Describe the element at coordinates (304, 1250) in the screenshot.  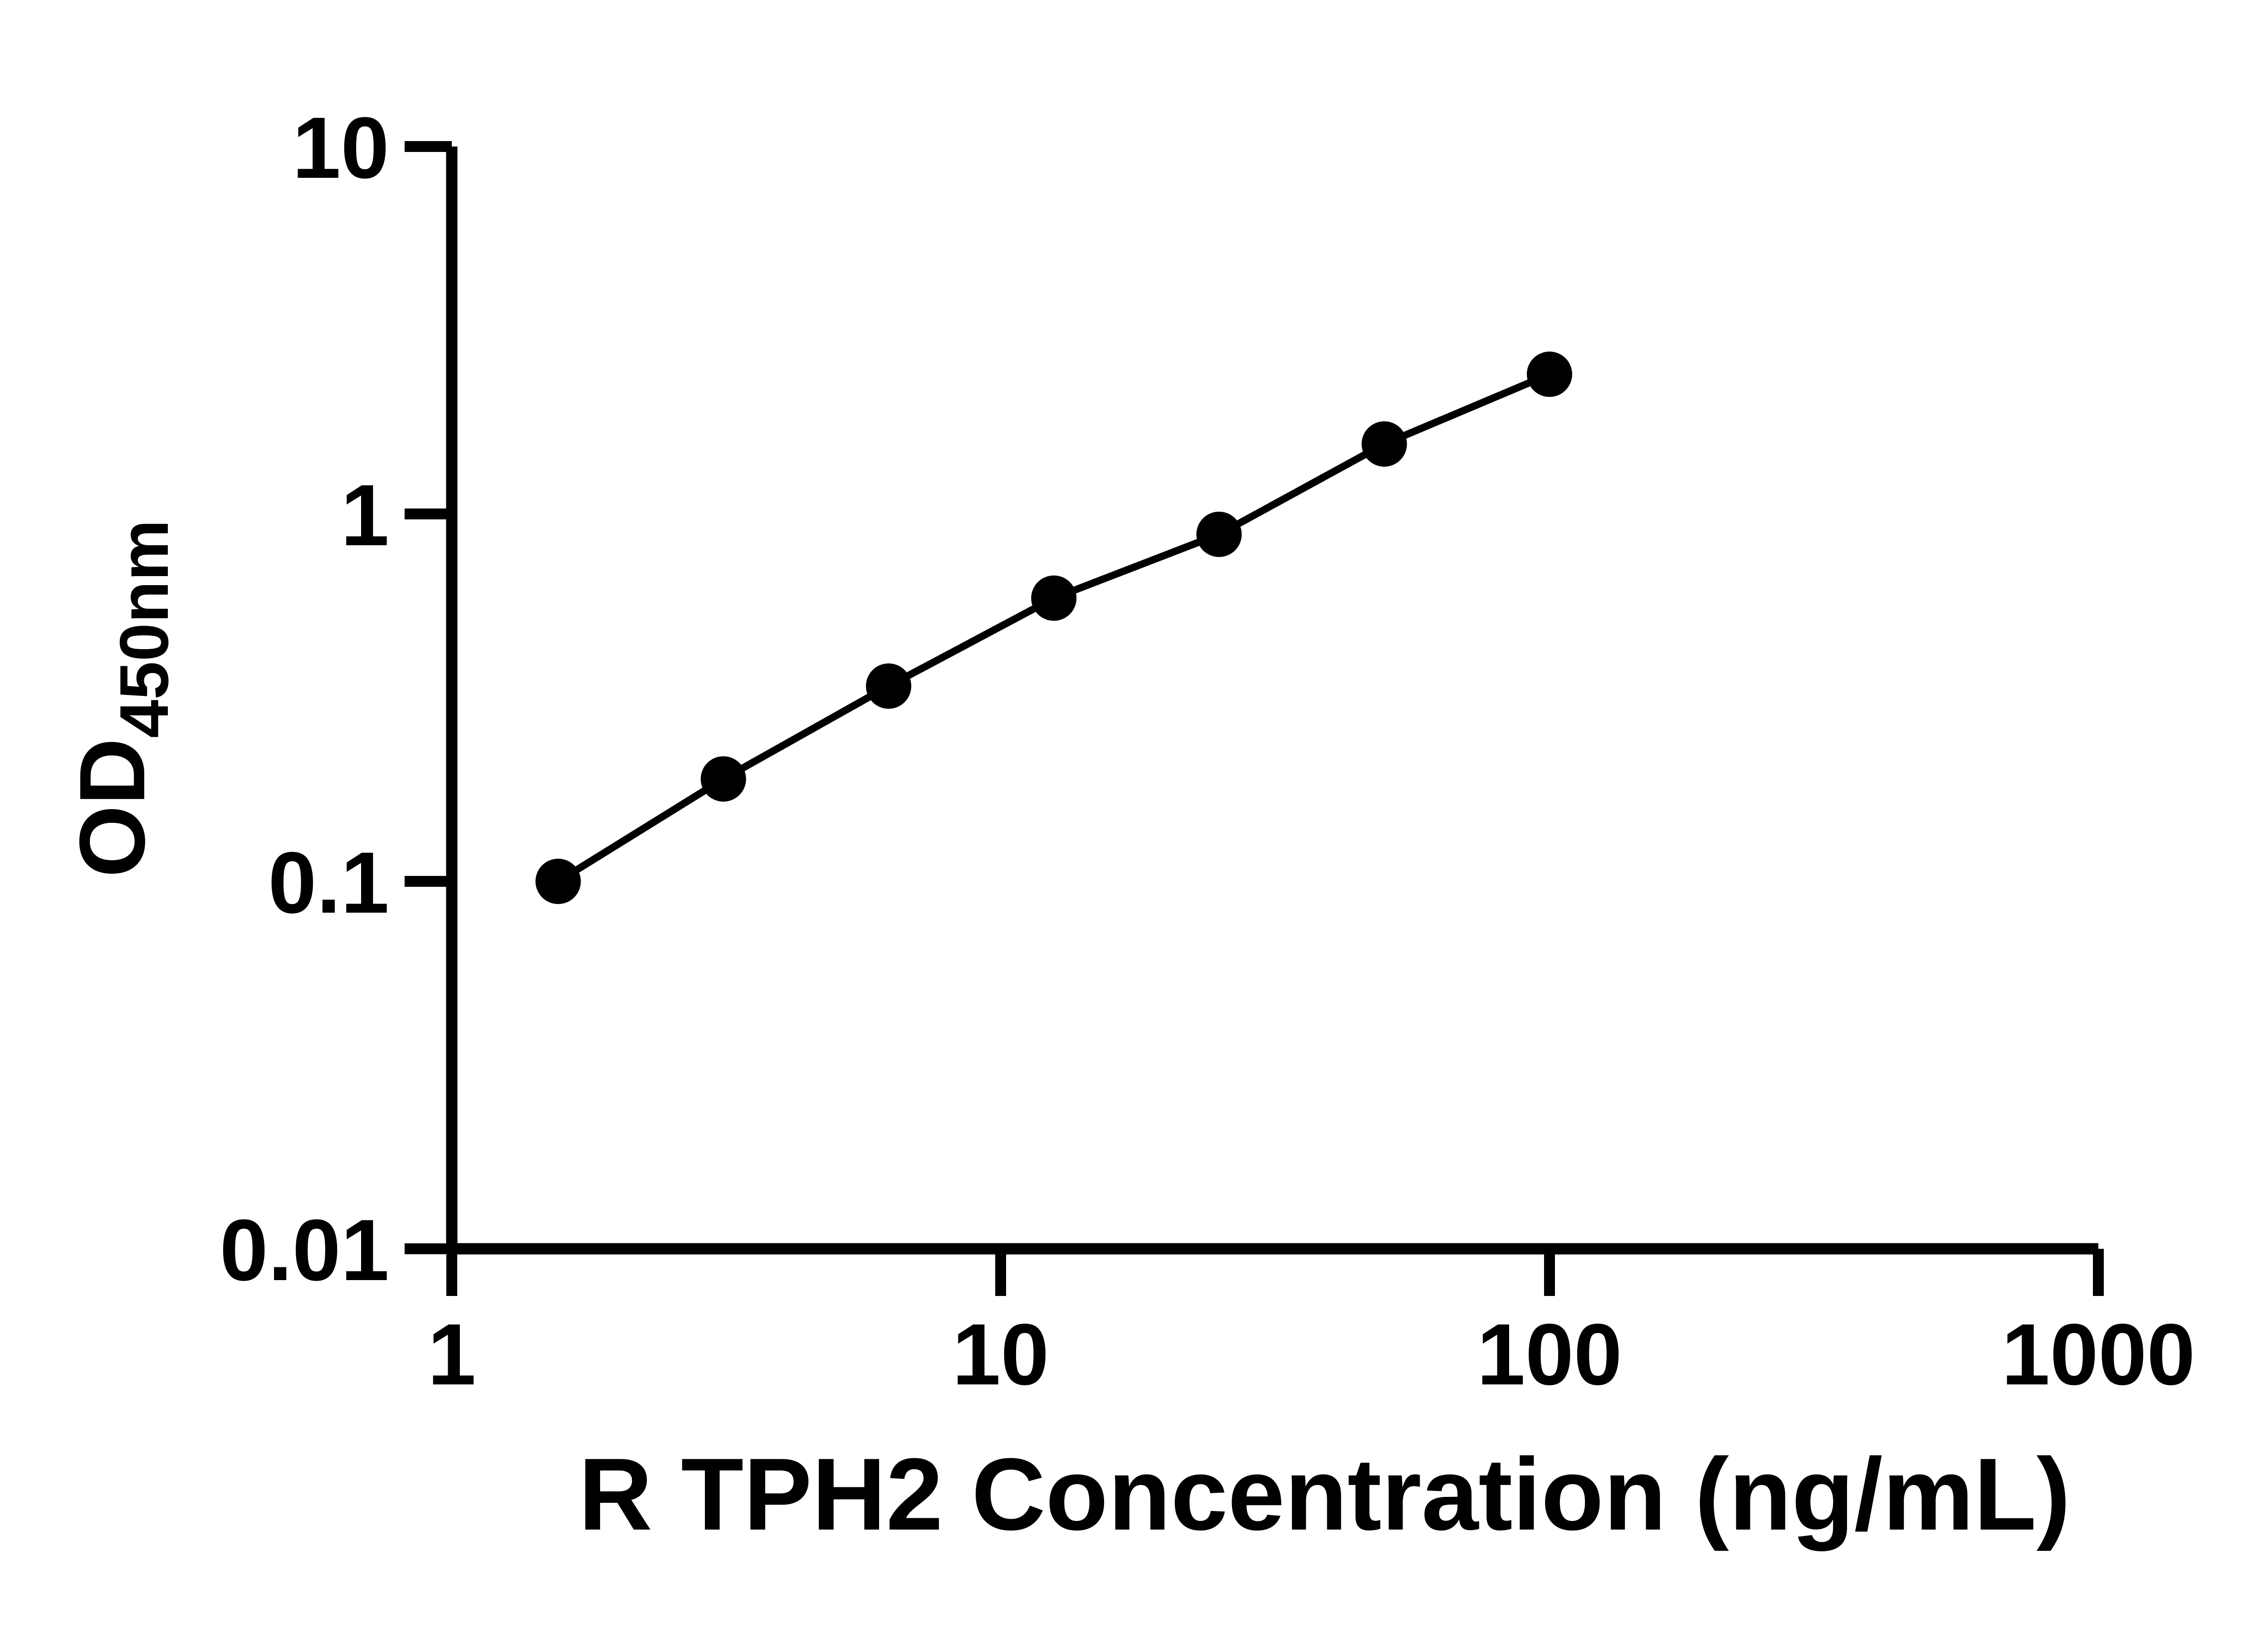
I see `y-tick-label: 0.01` at that location.